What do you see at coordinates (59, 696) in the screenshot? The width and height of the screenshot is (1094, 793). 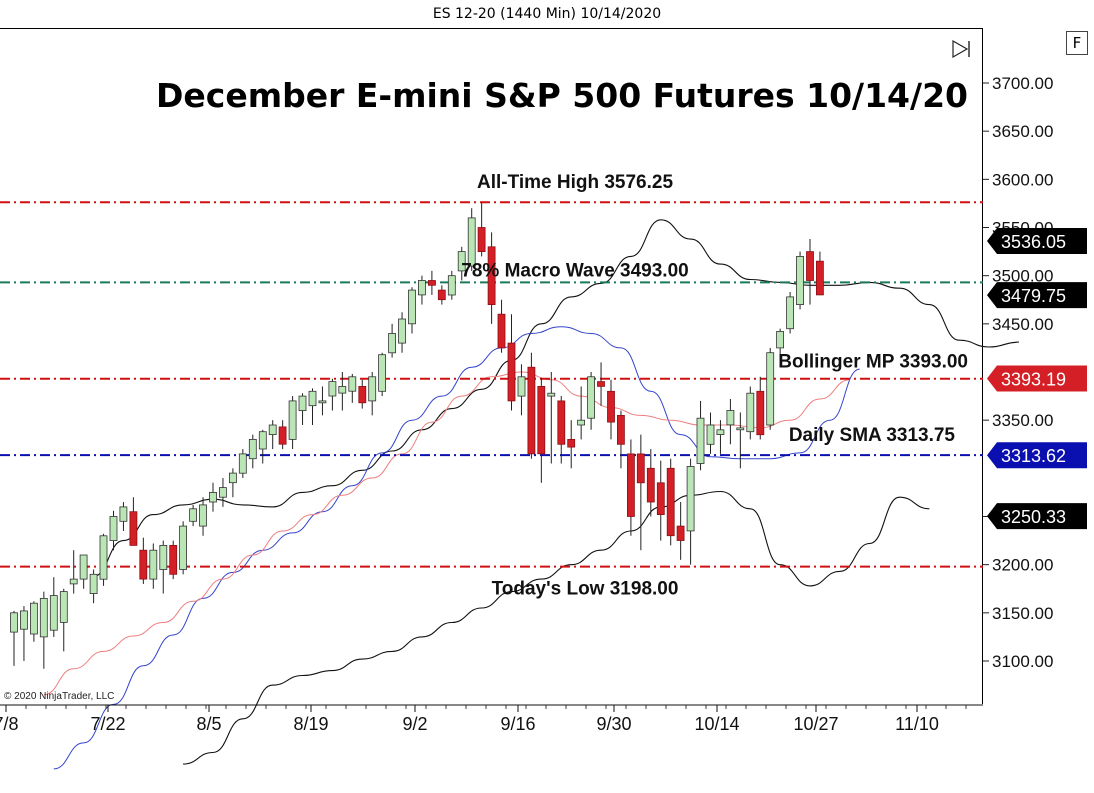 I see `copyright-text: © 2020 NinjaTrader, LLC` at bounding box center [59, 696].